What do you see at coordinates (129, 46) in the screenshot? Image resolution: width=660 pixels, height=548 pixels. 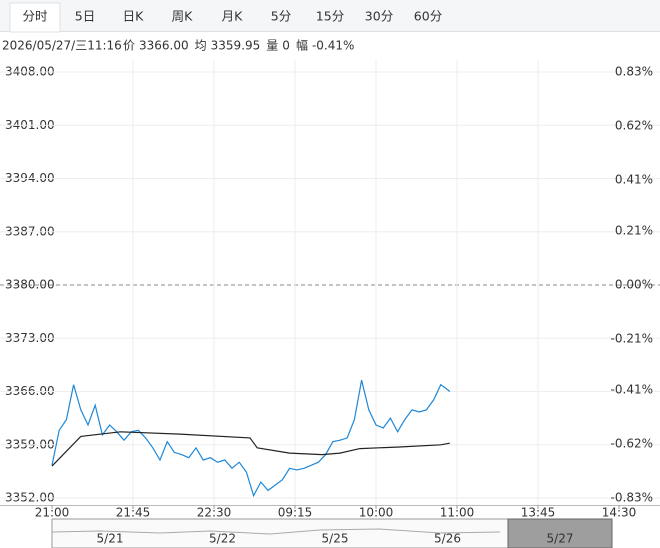 I see `info-label: 价` at bounding box center [129, 46].